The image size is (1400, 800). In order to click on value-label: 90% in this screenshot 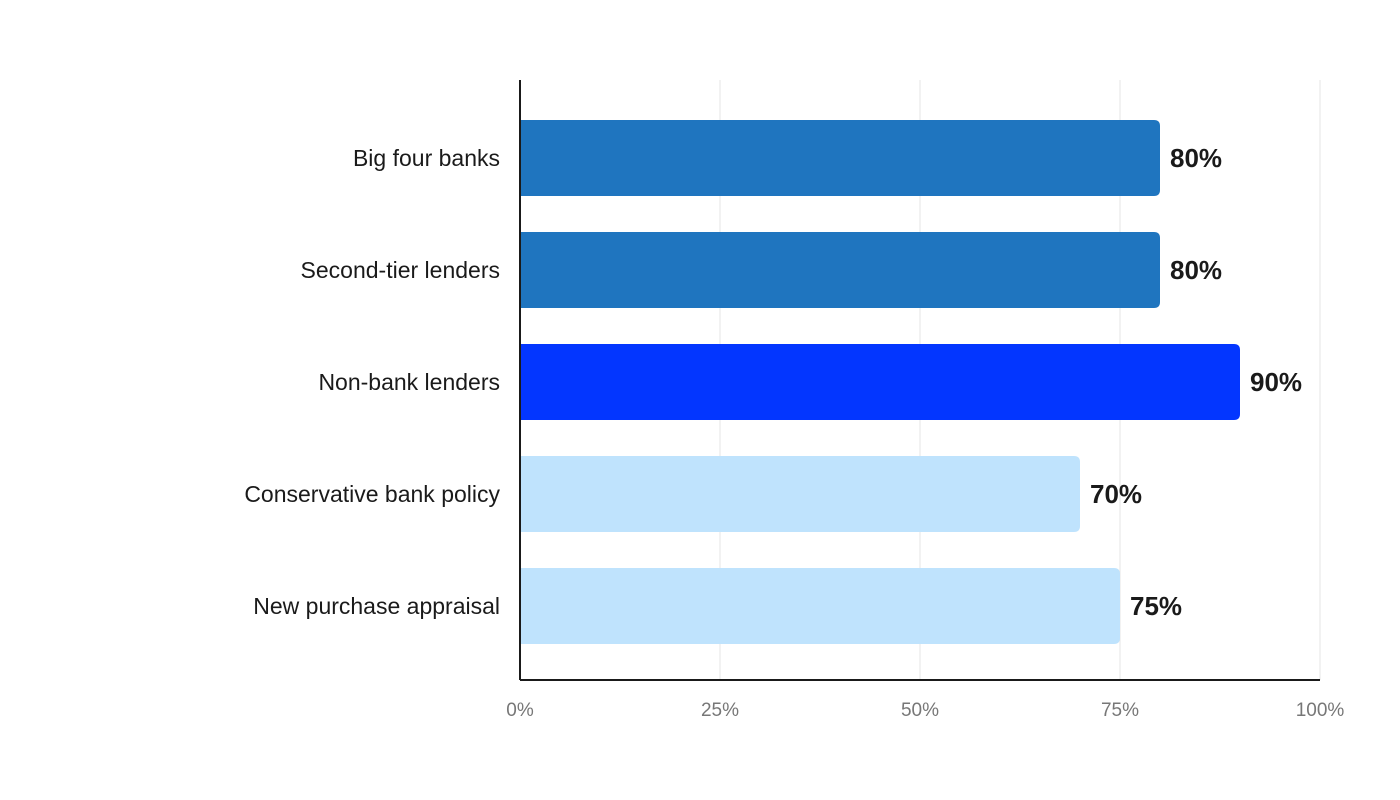, I will do `click(1276, 382)`.